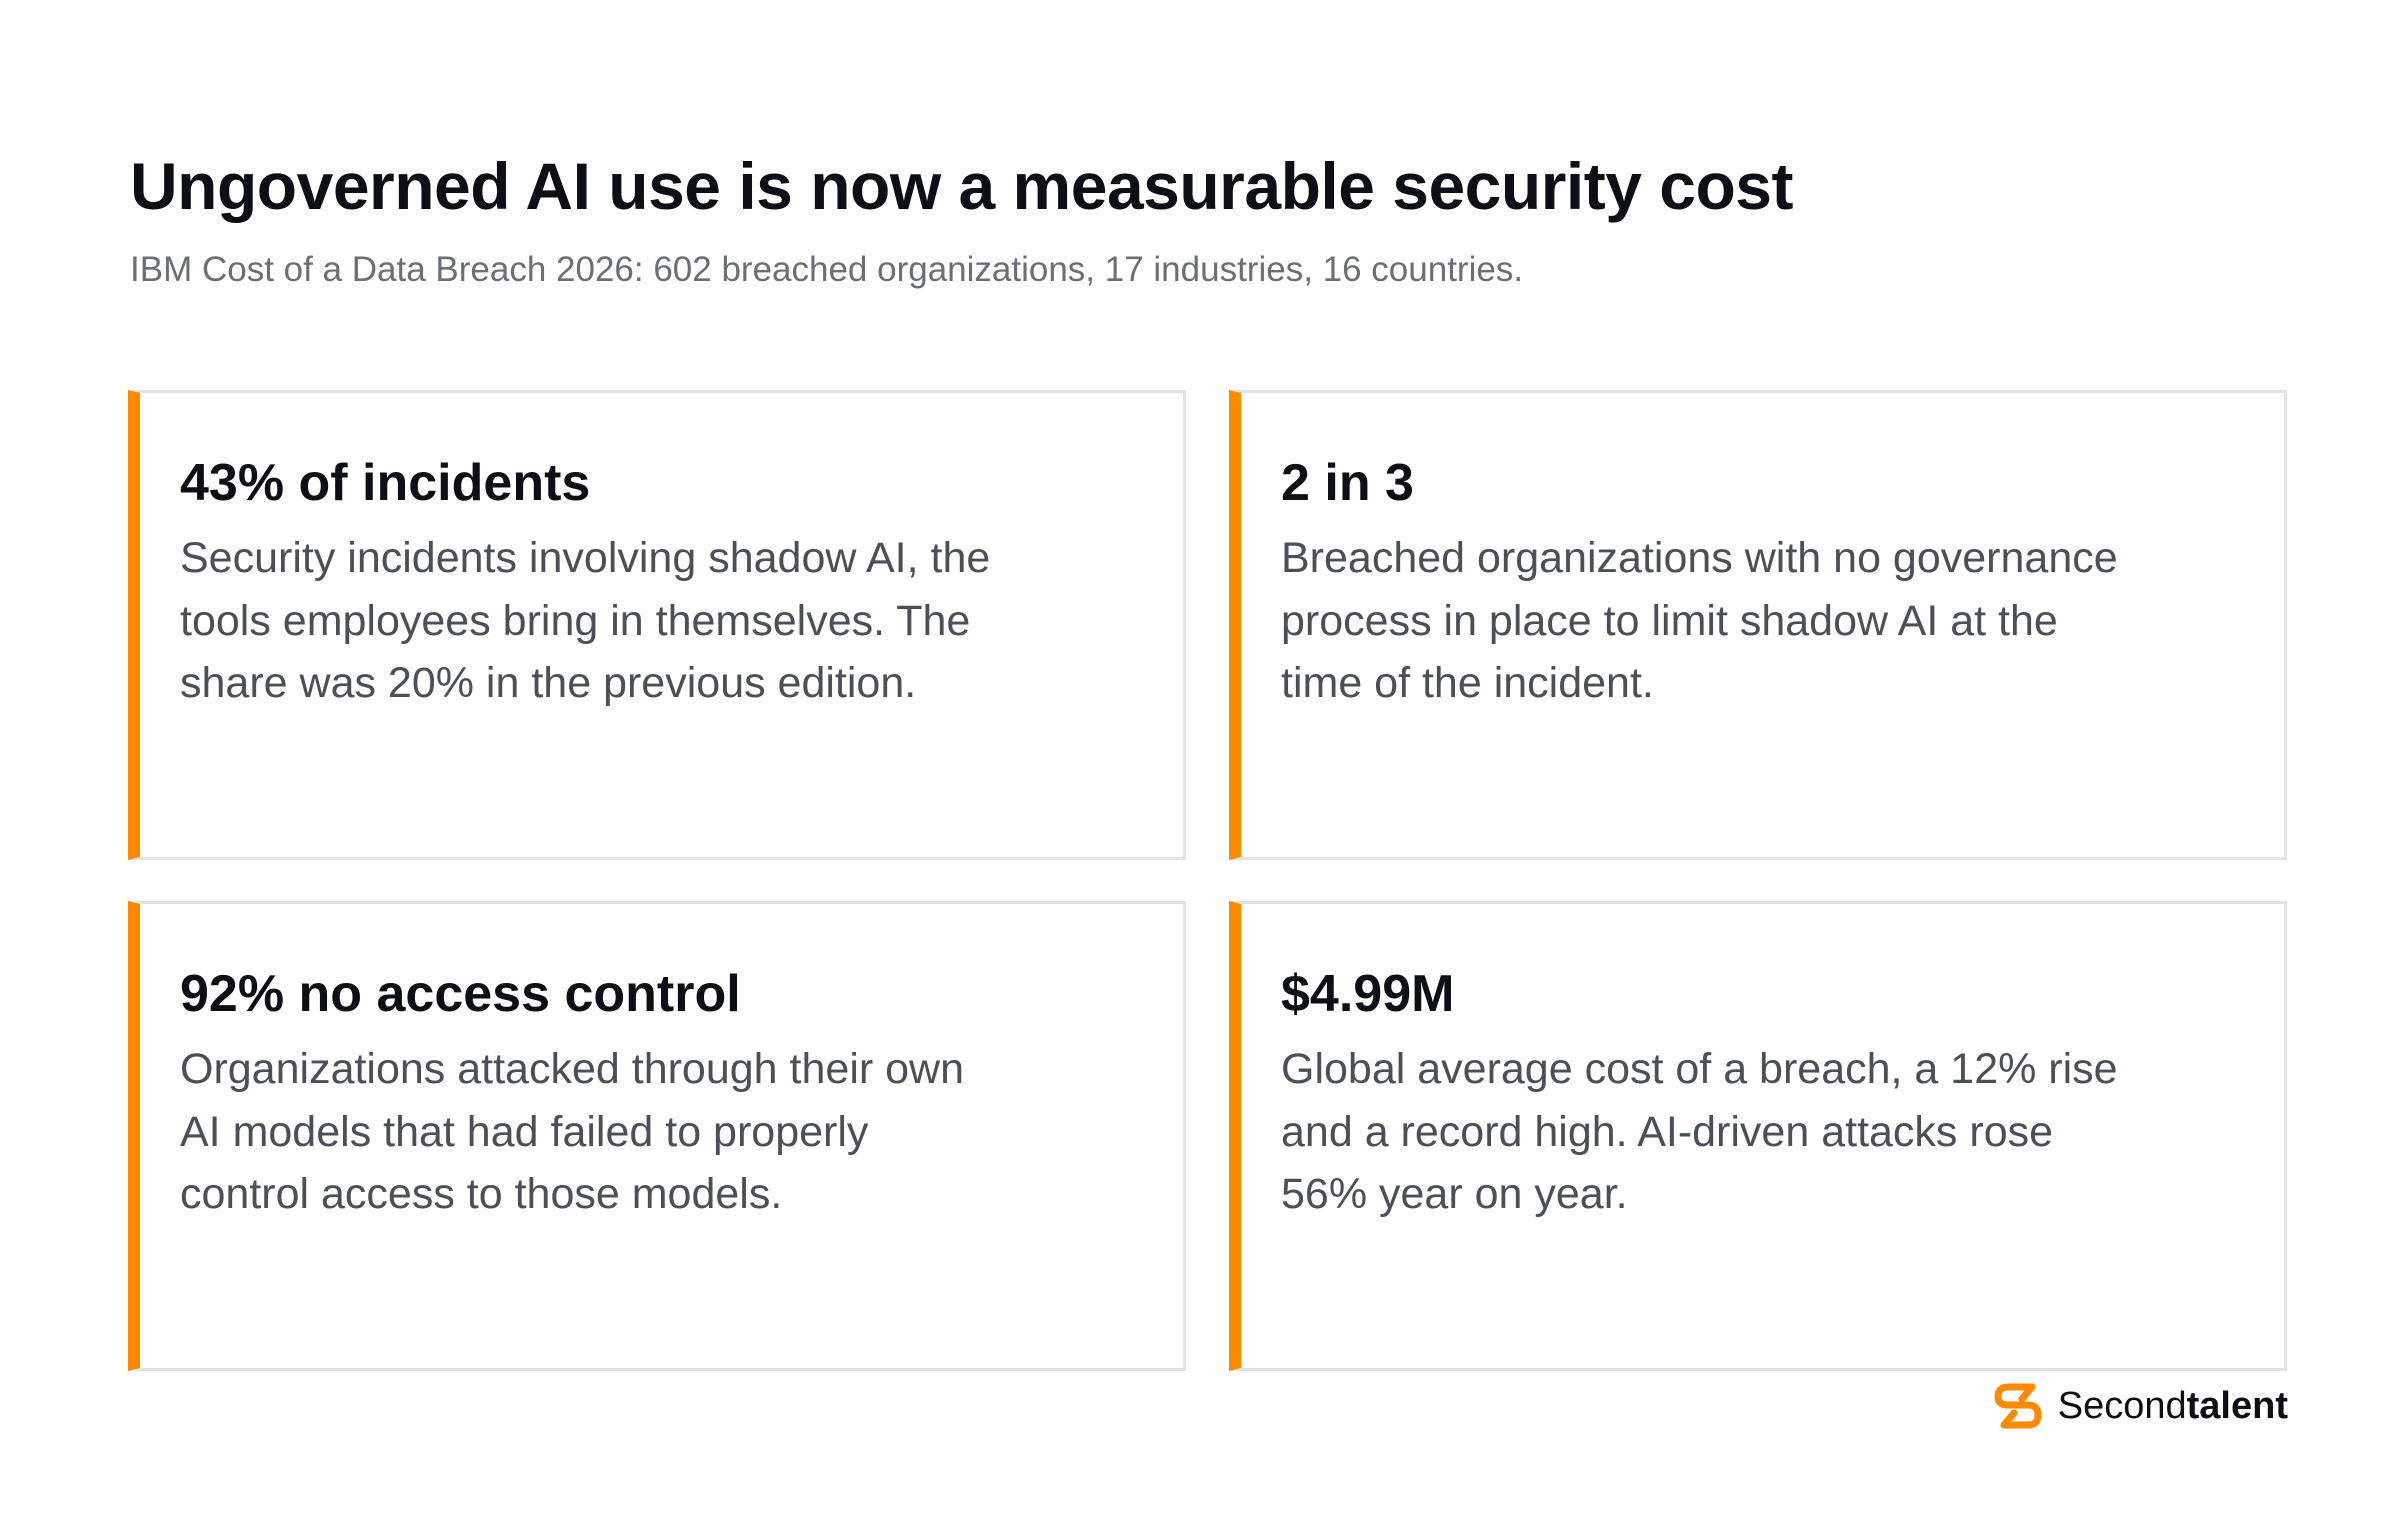 The image size is (2400, 1540). I want to click on brand-logo: Secondtalent, so click(2140, 1406).